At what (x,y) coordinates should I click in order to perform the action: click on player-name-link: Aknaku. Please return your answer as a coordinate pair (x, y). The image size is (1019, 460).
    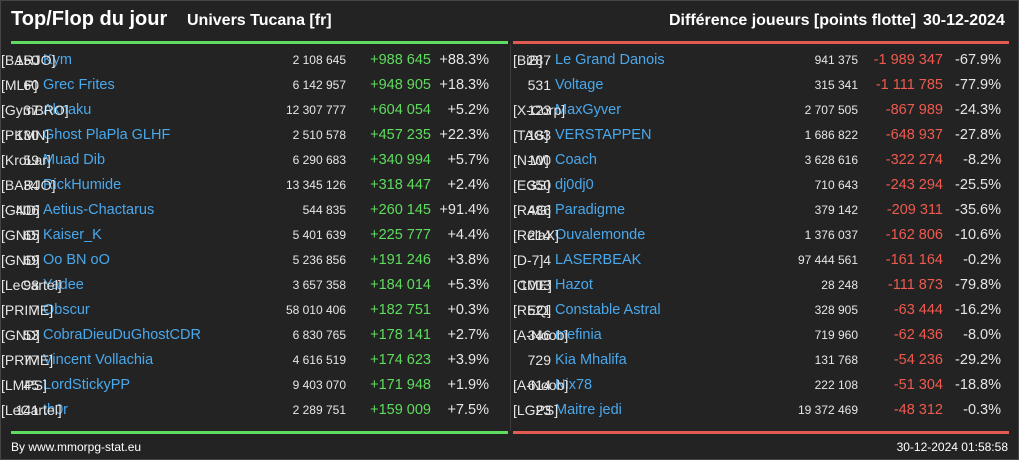
    Looking at the image, I should click on (67, 110).